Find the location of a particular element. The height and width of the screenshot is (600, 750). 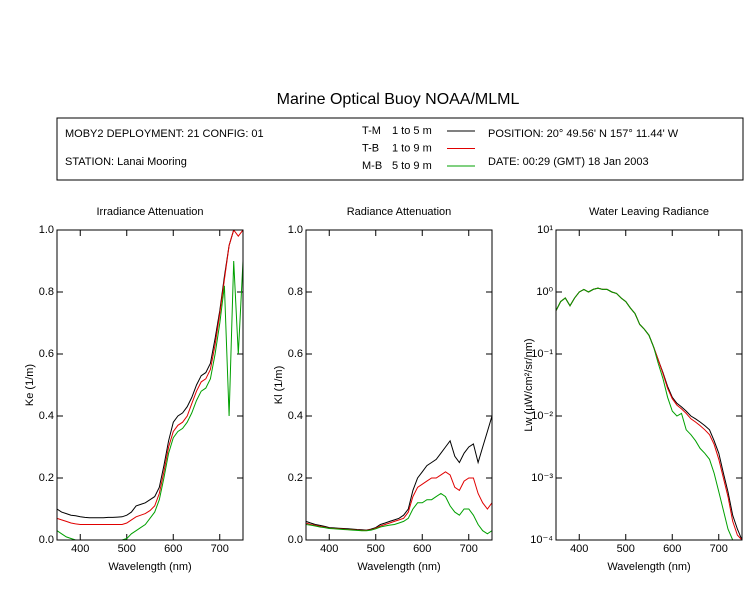

y-tick-label: 10⁰ is located at coordinates (544, 292).